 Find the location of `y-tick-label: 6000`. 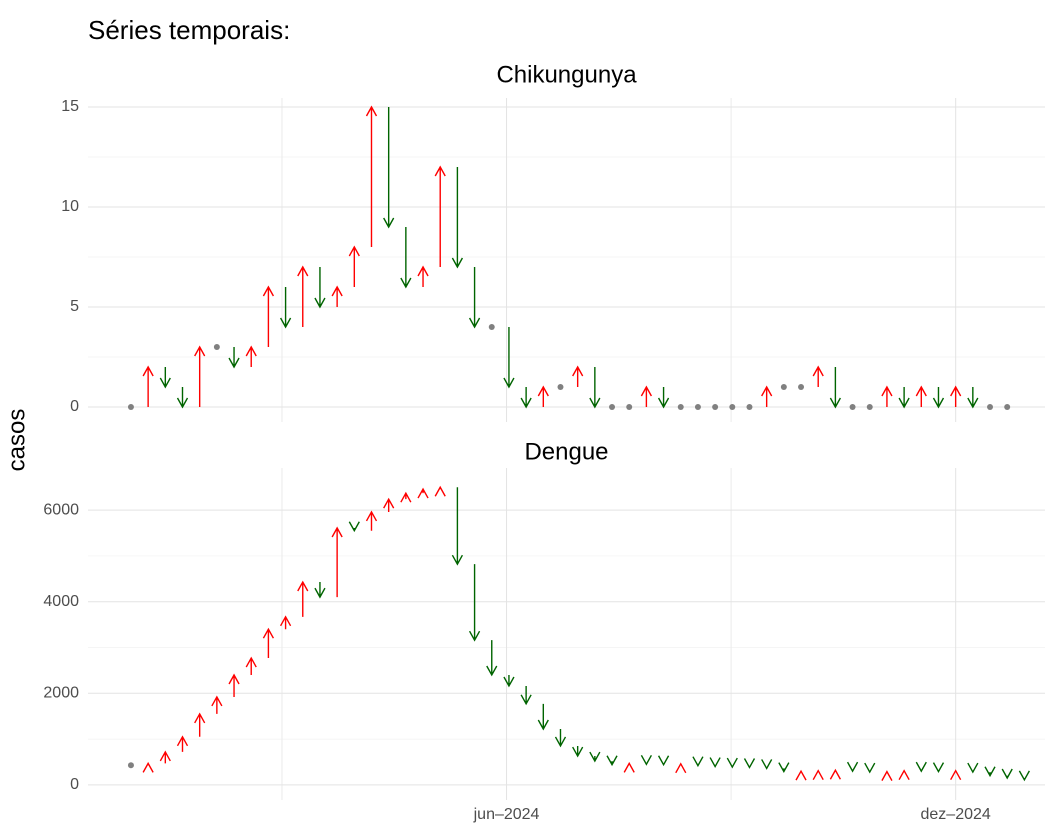

y-tick-label: 6000 is located at coordinates (61, 509).